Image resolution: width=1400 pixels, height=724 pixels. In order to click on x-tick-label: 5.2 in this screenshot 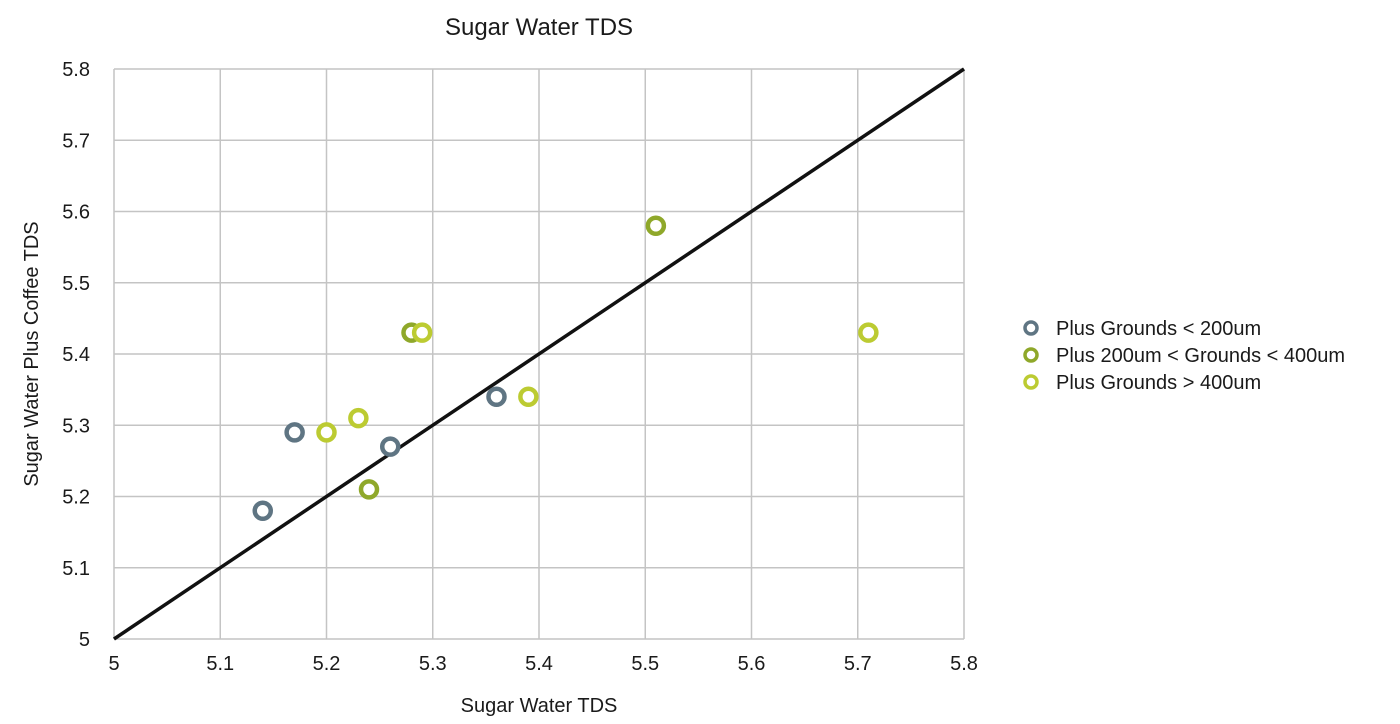, I will do `click(327, 664)`.